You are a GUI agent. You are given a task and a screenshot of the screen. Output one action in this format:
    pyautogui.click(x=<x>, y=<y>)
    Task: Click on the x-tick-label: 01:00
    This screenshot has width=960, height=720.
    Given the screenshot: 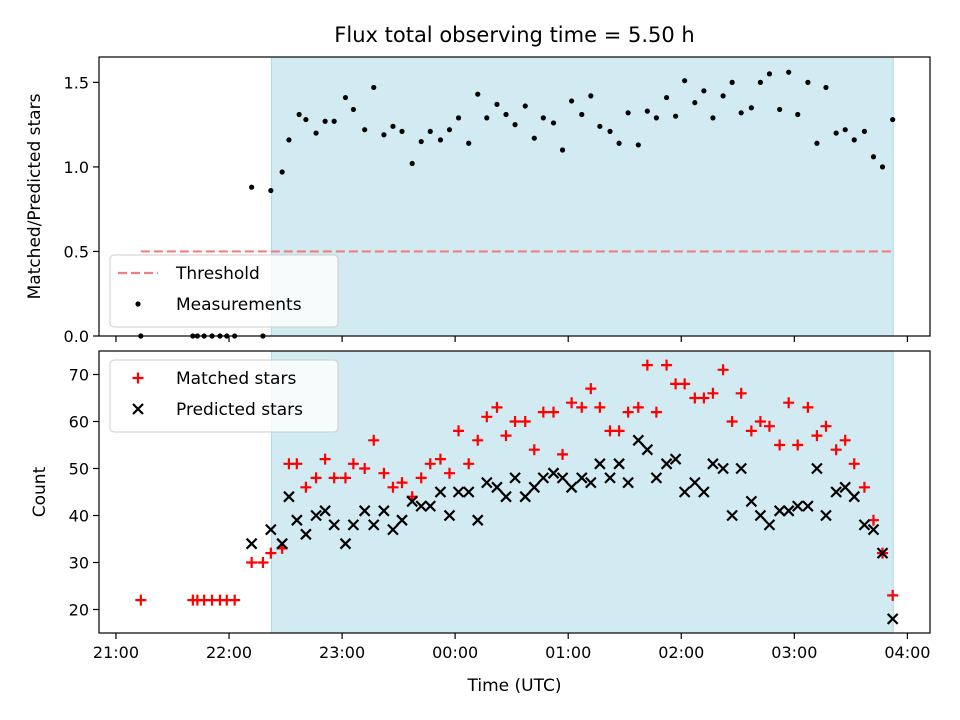 What is the action you would take?
    pyautogui.click(x=568, y=652)
    